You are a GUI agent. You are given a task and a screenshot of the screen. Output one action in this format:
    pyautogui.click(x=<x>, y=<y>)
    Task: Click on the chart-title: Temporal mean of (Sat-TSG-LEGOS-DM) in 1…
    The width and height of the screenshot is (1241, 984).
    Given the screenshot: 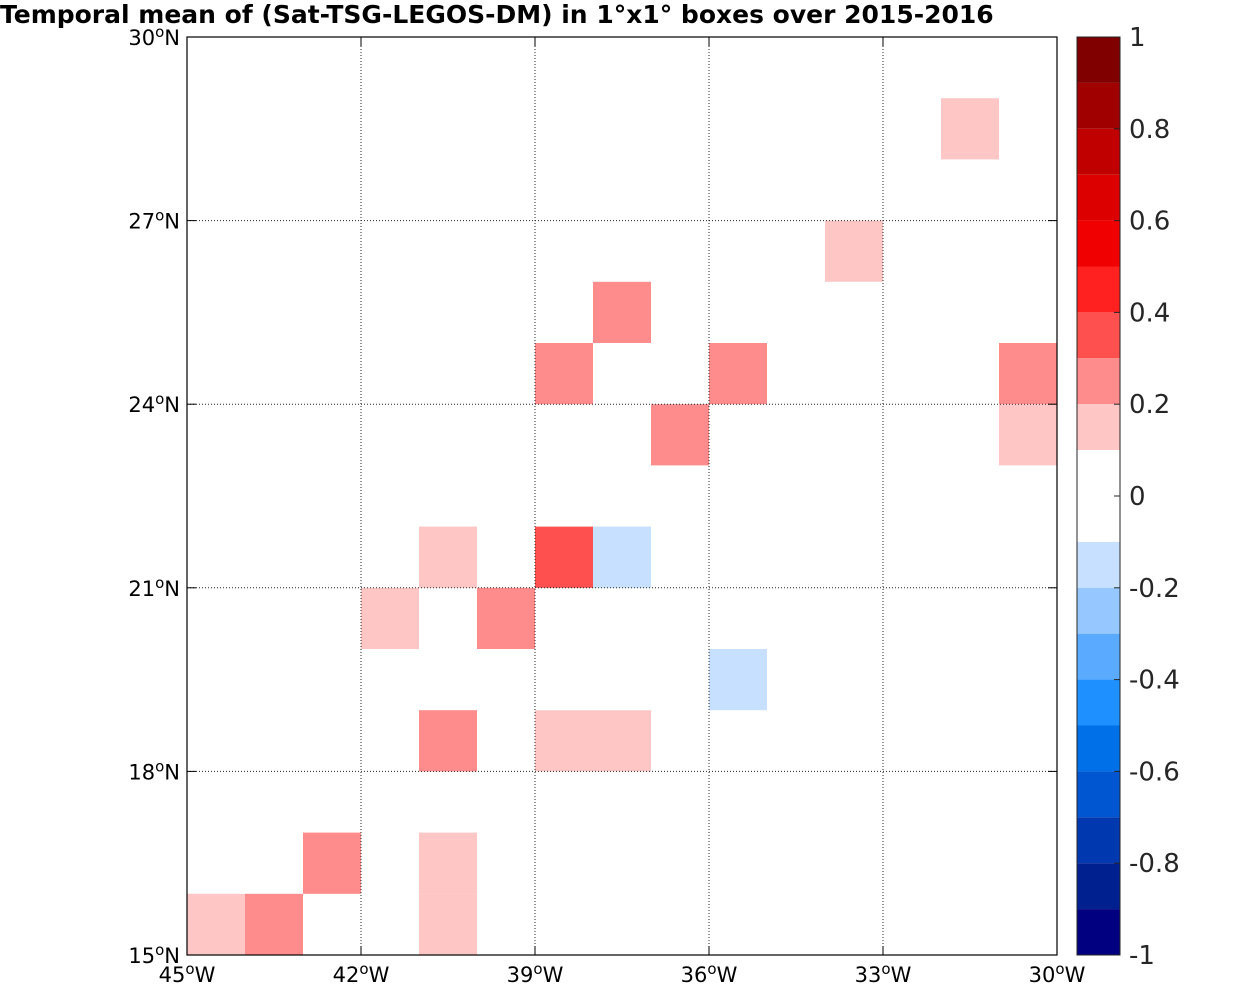 What is the action you would take?
    pyautogui.click(x=497, y=14)
    